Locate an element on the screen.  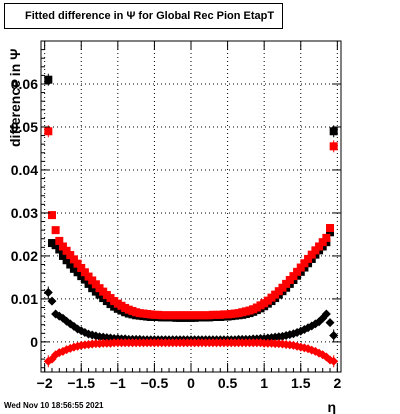
x-tick-label: 0 is located at coordinates (191, 383).